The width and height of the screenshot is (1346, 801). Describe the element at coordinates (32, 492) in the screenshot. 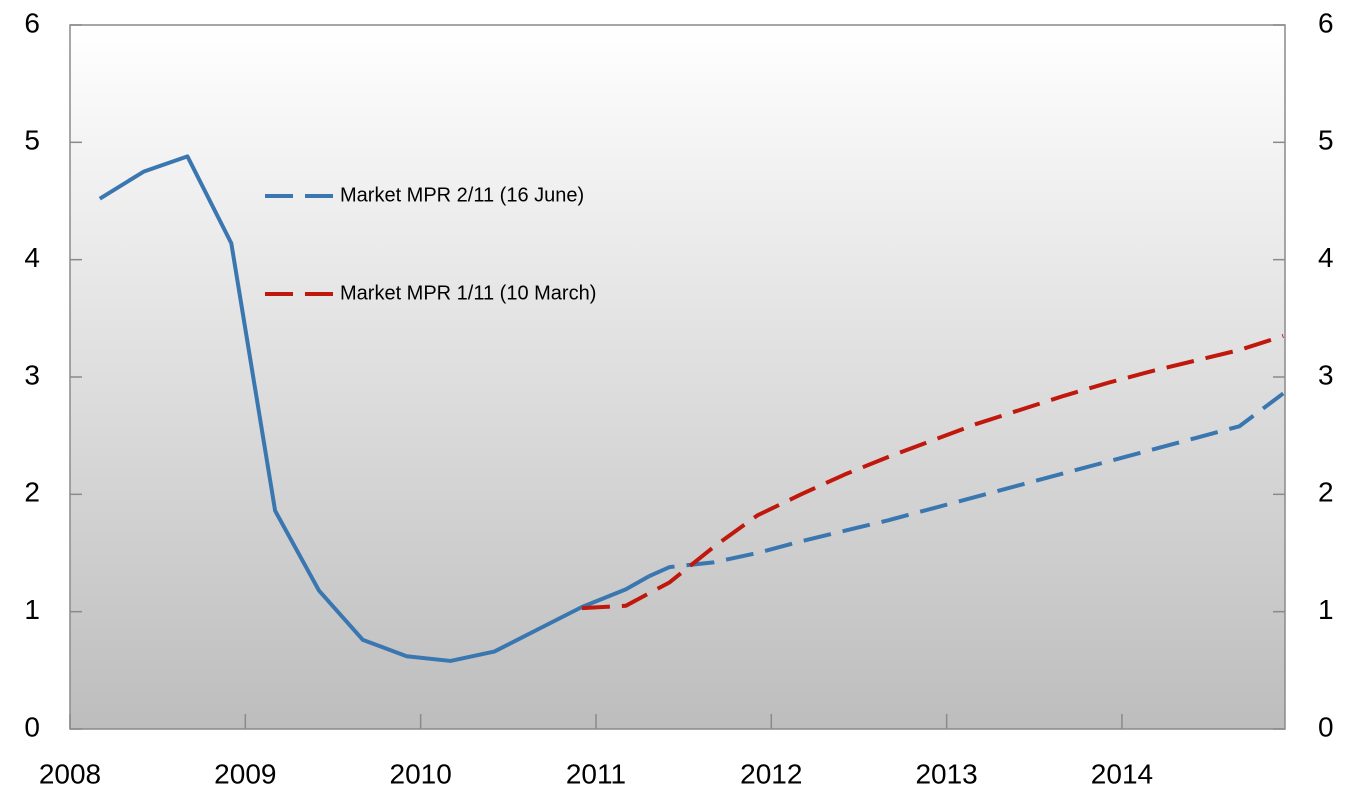

I see `y-tick-label: 2` at that location.